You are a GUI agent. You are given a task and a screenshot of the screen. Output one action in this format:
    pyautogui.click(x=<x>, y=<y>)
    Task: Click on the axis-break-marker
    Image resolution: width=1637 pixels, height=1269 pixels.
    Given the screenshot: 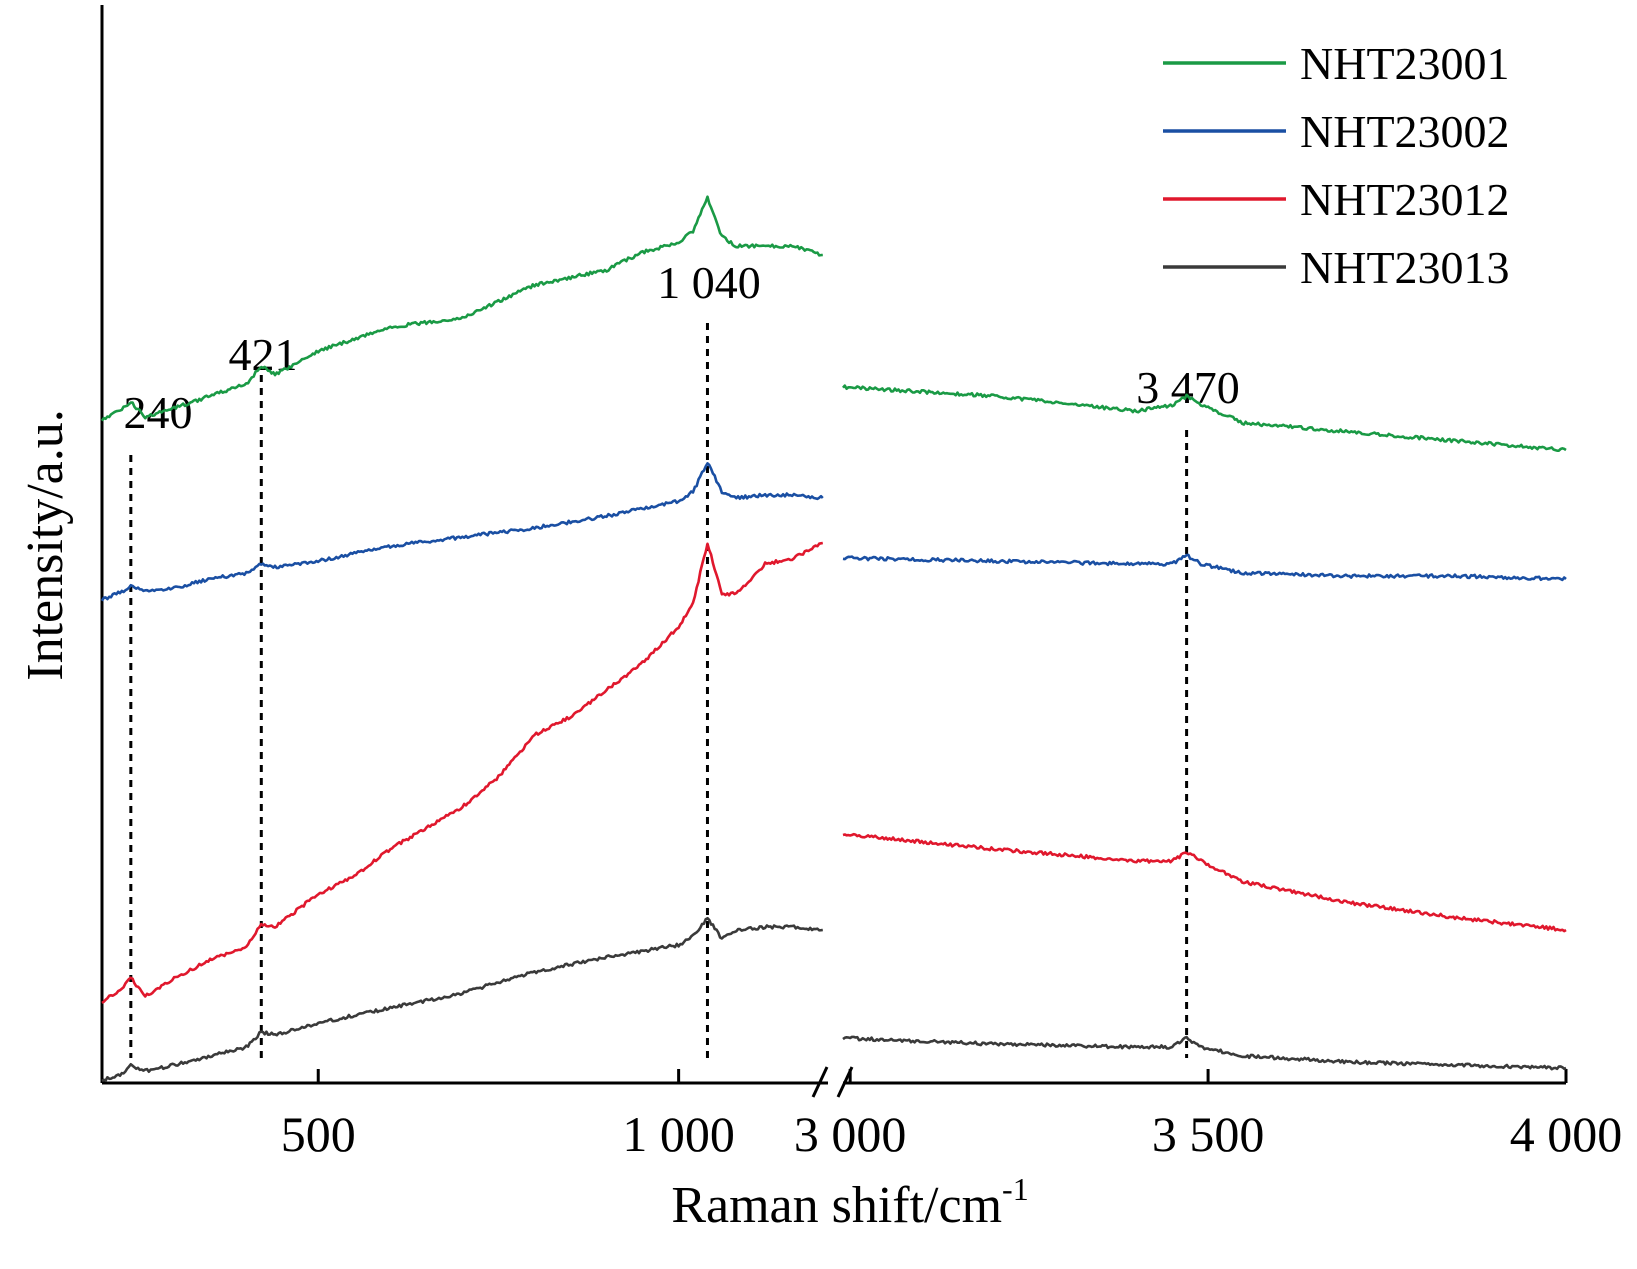 What is the action you would take?
    pyautogui.click(x=832, y=1082)
    